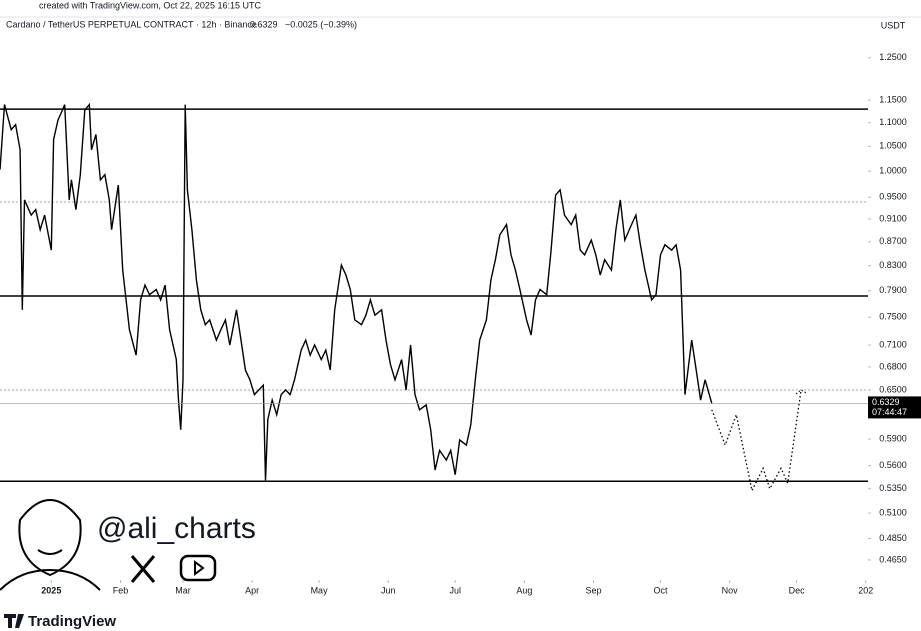 This screenshot has width=921, height=631. I want to click on countdown: 07:44:47, so click(889, 412).